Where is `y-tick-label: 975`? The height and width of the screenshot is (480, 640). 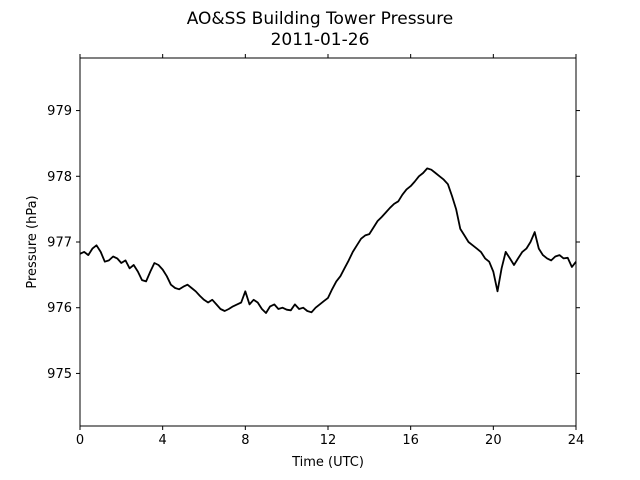
y-tick-label: 975 is located at coordinates (59, 374).